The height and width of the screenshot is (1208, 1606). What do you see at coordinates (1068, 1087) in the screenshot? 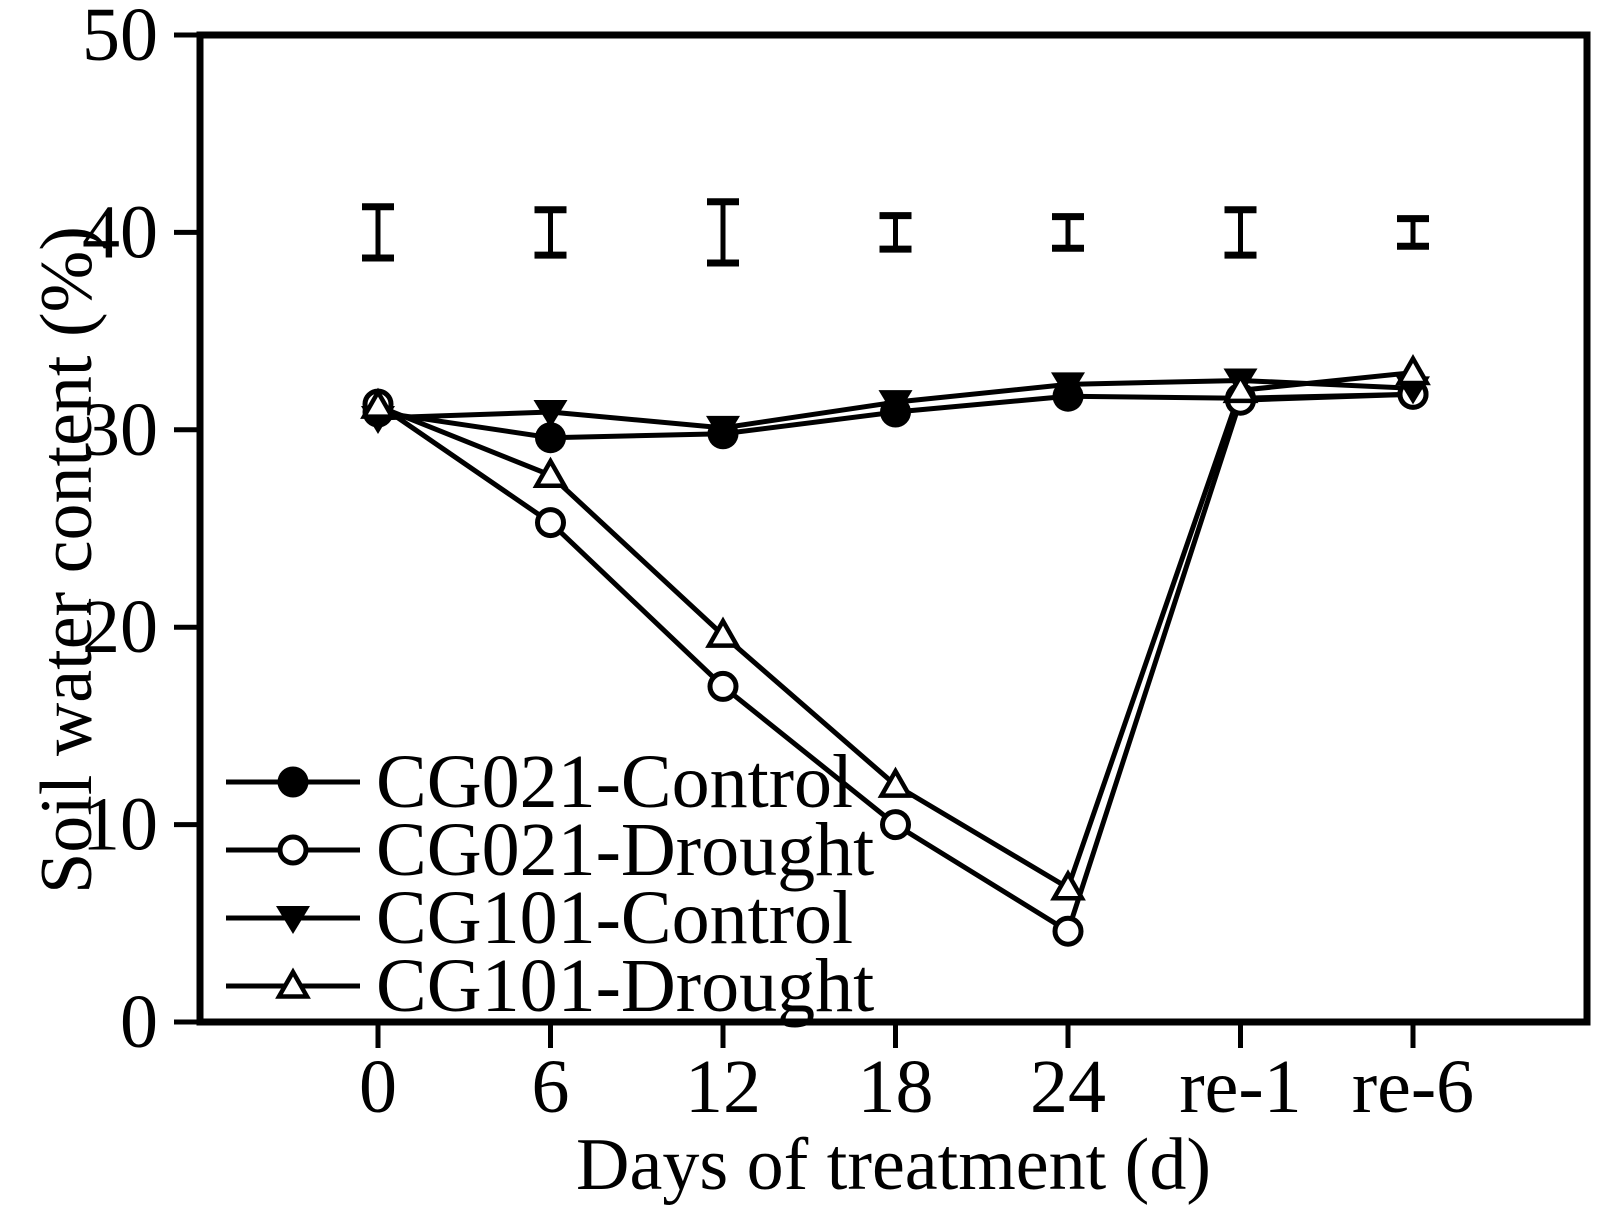
I see `x-tick-label-4: 24` at bounding box center [1068, 1087].